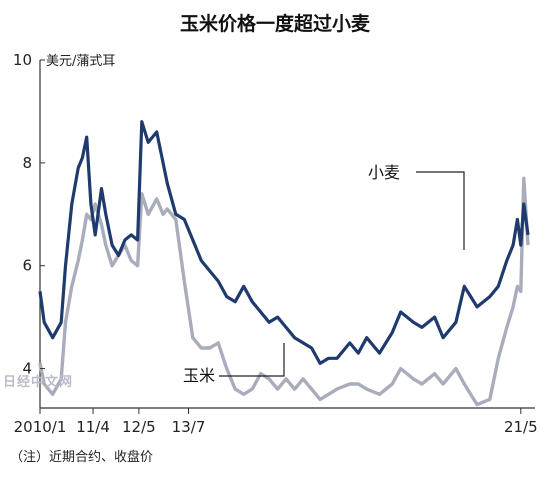  Describe the element at coordinates (77, 231) in the screenshot. I see `y-axis: 美元/蒲式耳` at that location.